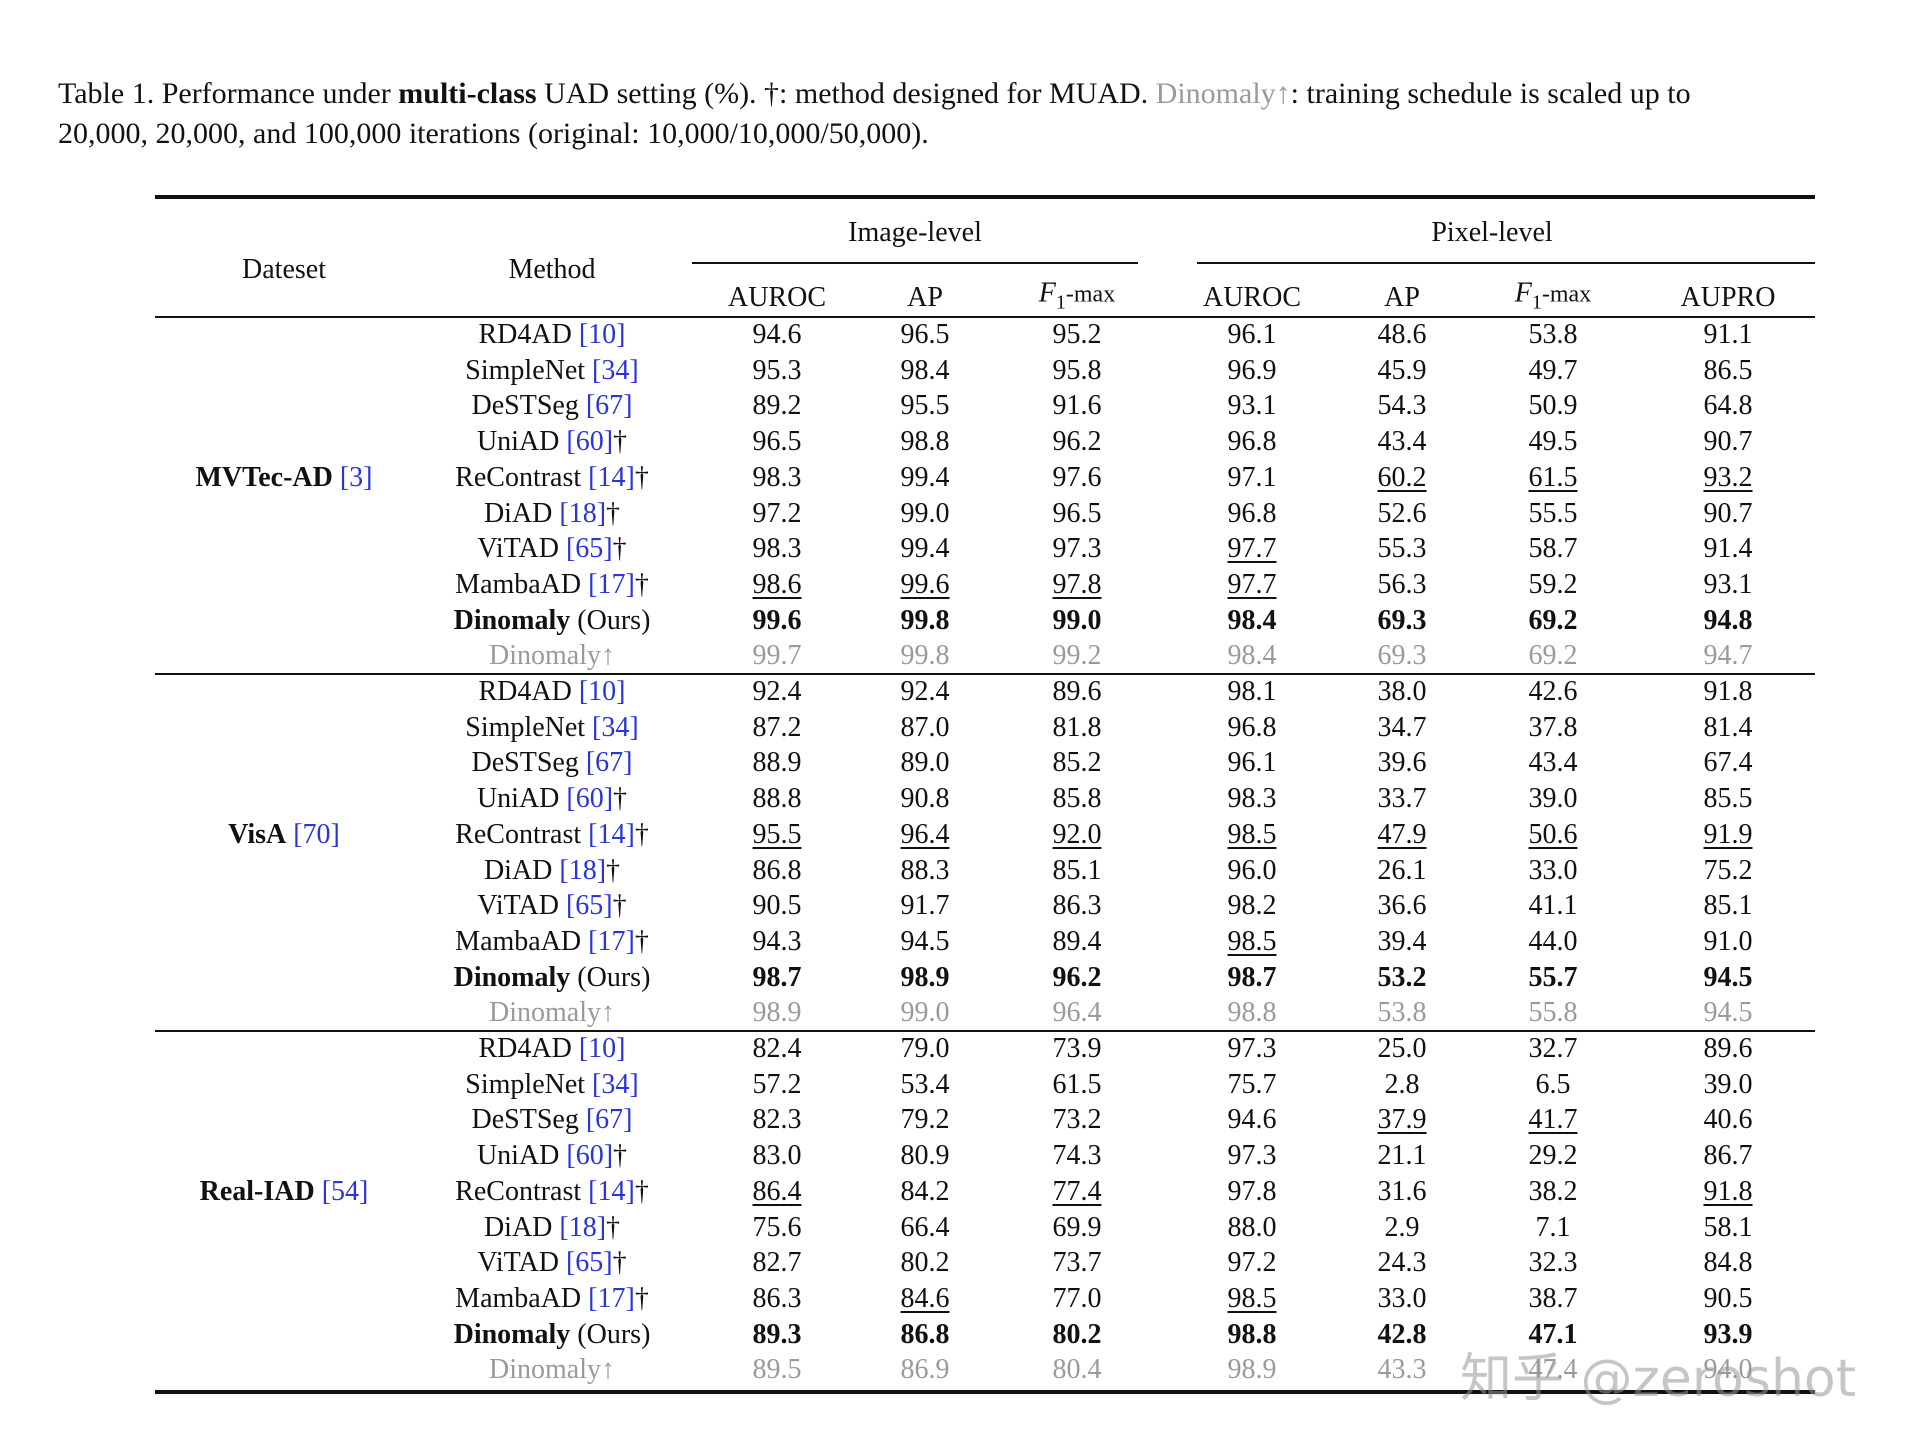 The width and height of the screenshot is (1920, 1440). I want to click on value-cell: 98.4, so click(1252, 656).